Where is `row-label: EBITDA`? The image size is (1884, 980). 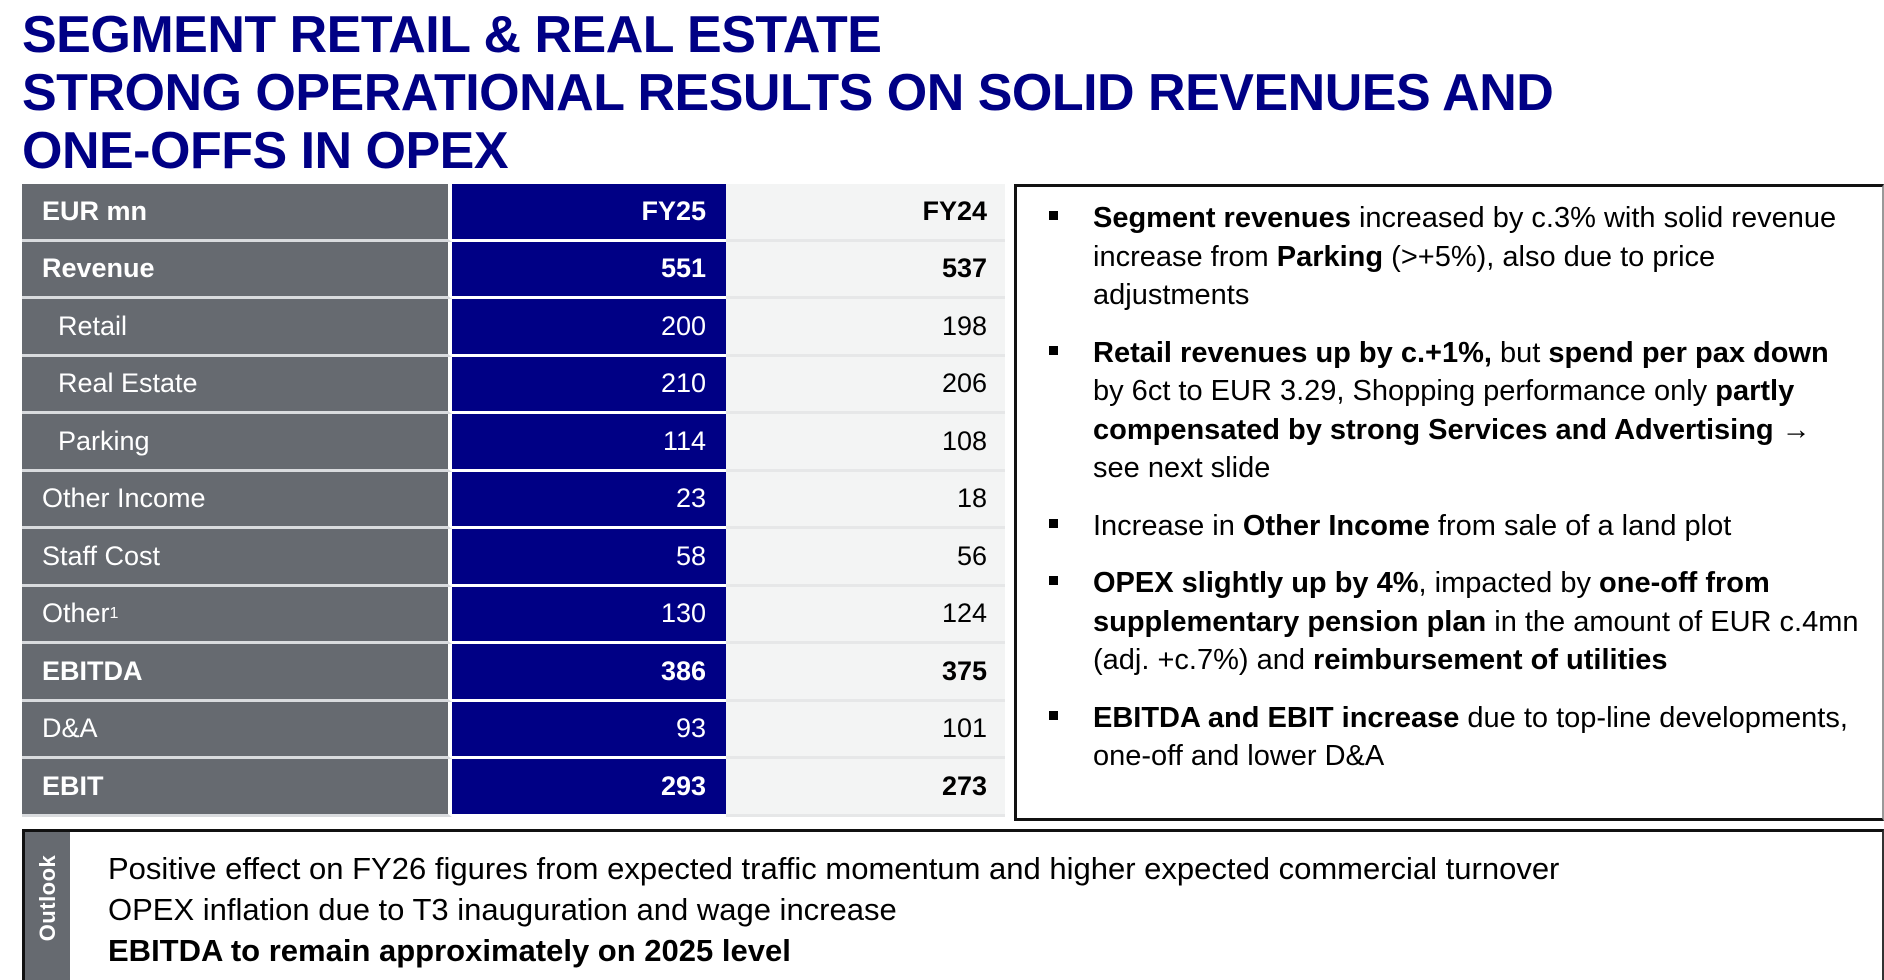 row-label: EBITDA is located at coordinates (237, 673).